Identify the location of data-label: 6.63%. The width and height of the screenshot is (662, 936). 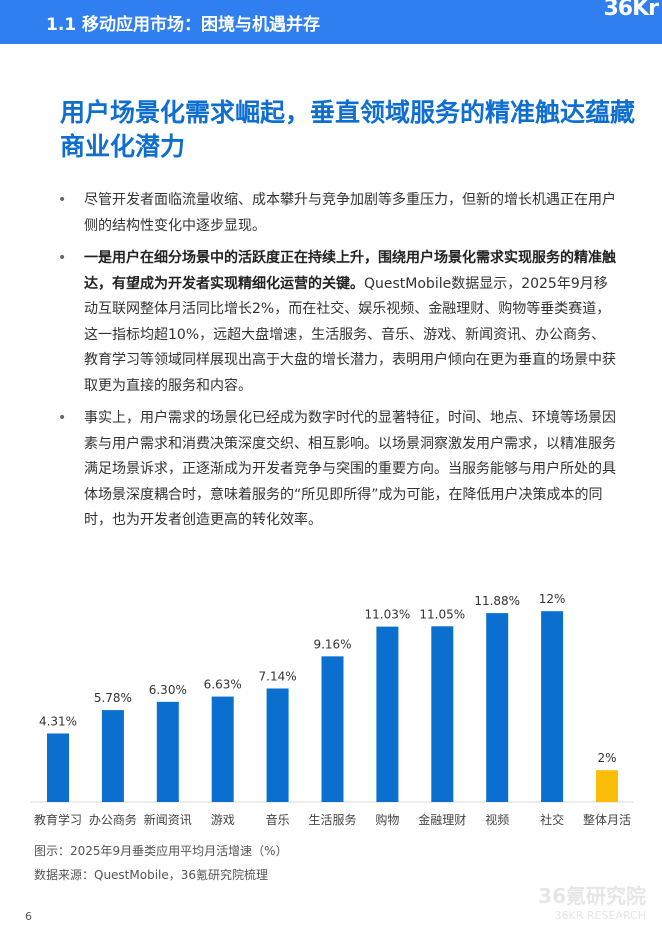
(223, 685).